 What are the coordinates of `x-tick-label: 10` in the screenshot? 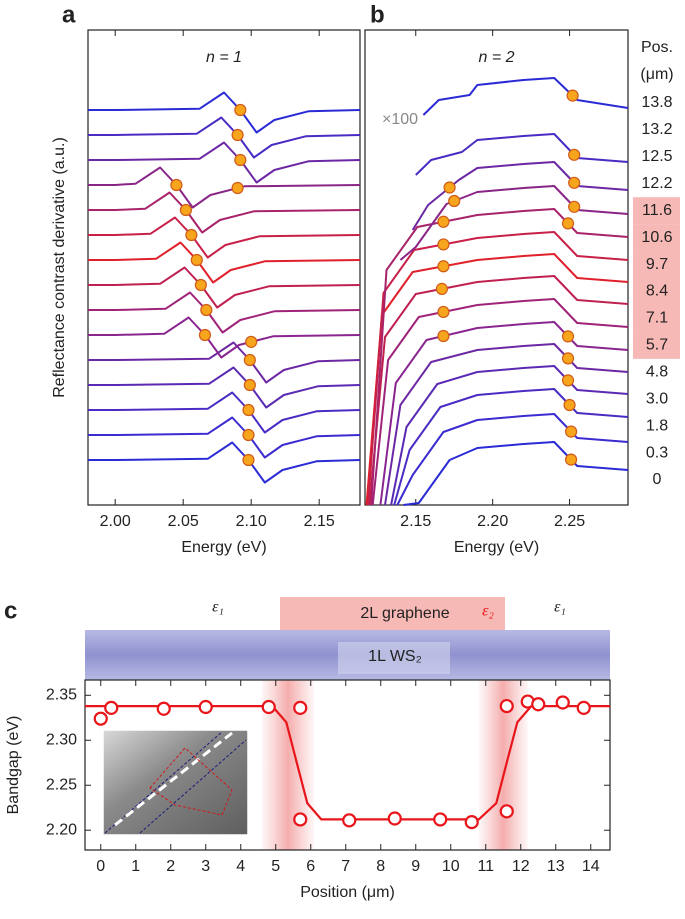 It's located at (451, 866).